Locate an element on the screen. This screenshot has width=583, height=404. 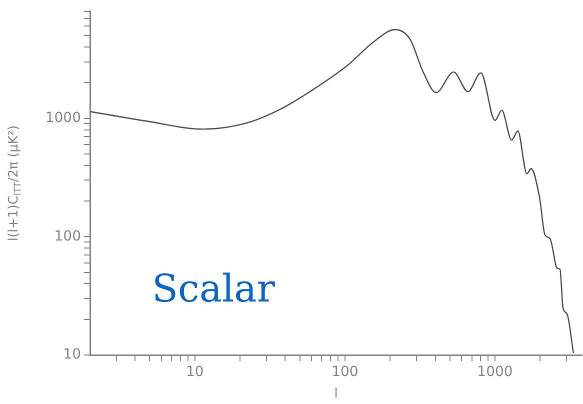
x-tick-label: 1000 is located at coordinates (495, 372).